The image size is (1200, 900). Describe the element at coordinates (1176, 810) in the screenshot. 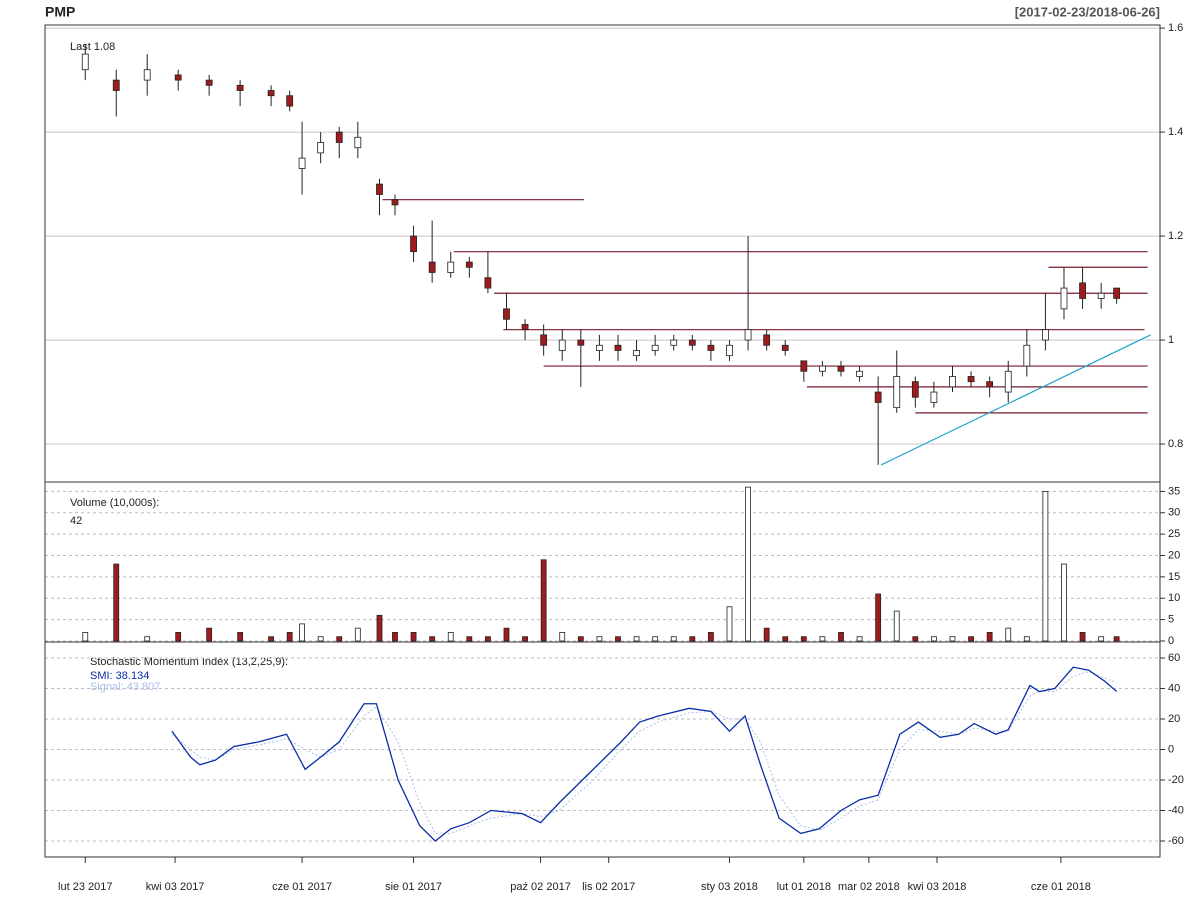

I see `y-tick-label: -40` at that location.